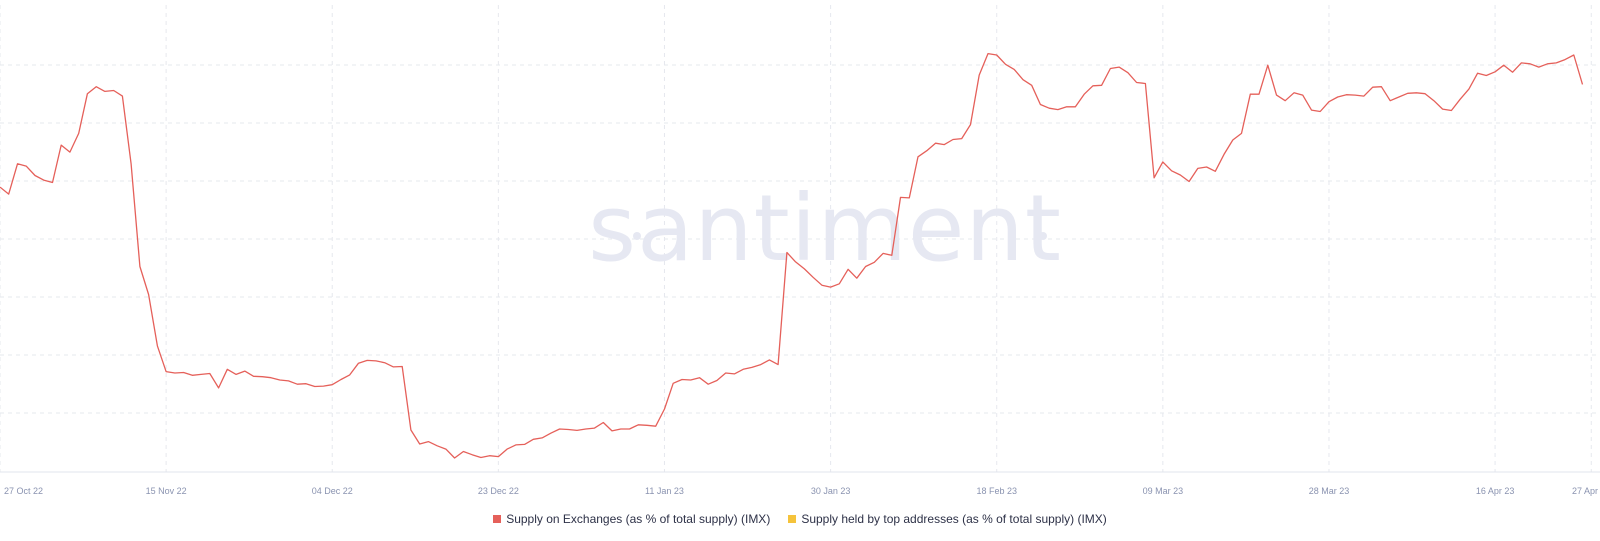  Describe the element at coordinates (1495, 491) in the screenshot. I see `x-tick-label: 16 Apr 23` at that location.